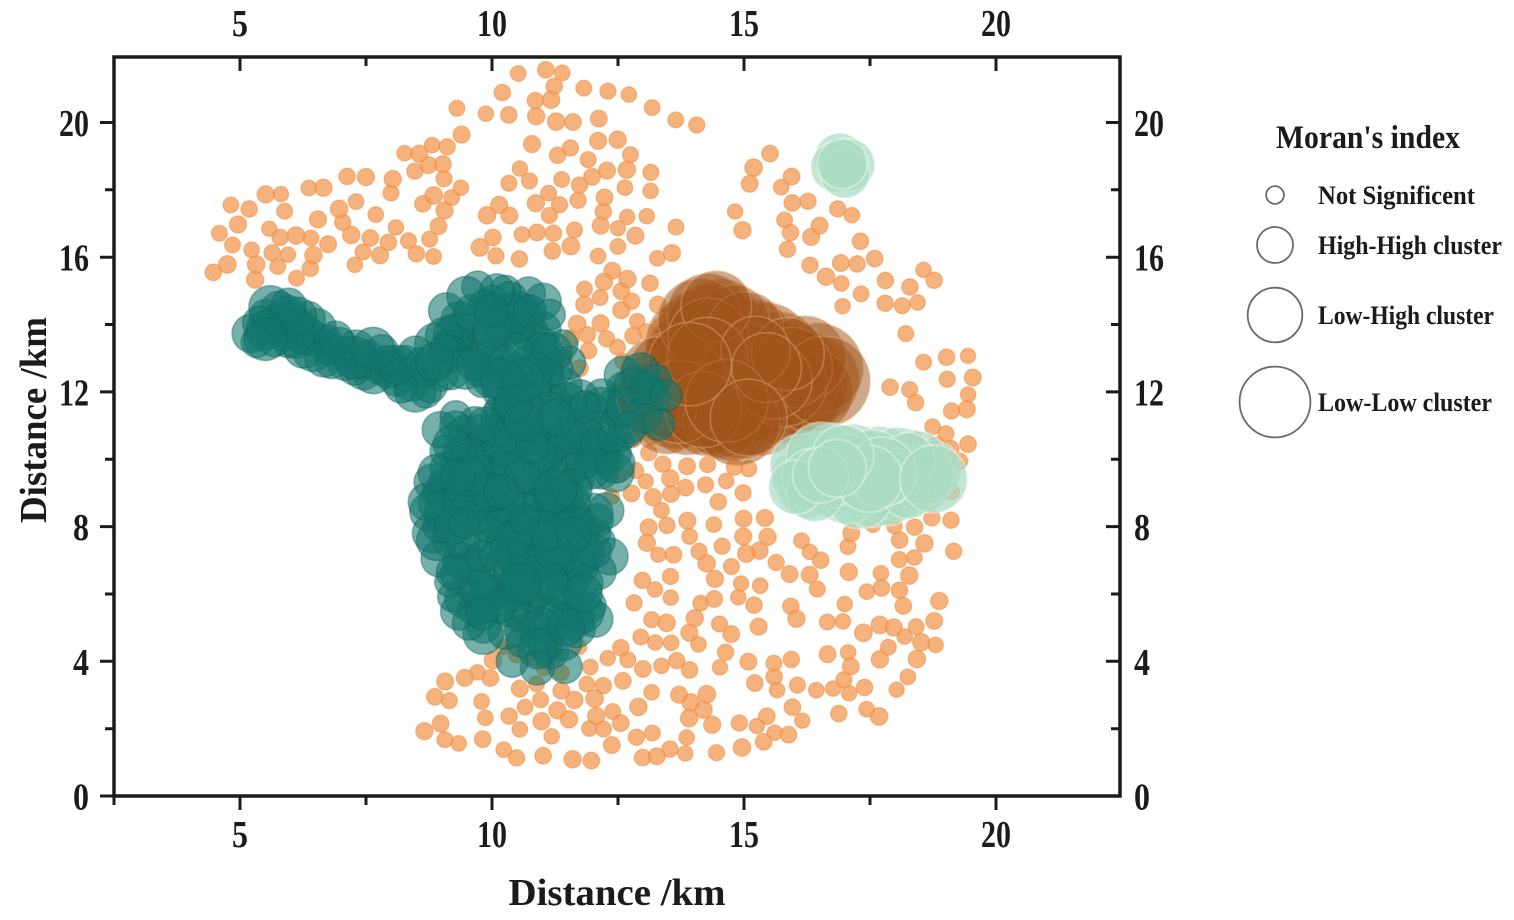 This screenshot has width=1514, height=920. I want to click on svg-text: Moran's index, so click(1368, 138).